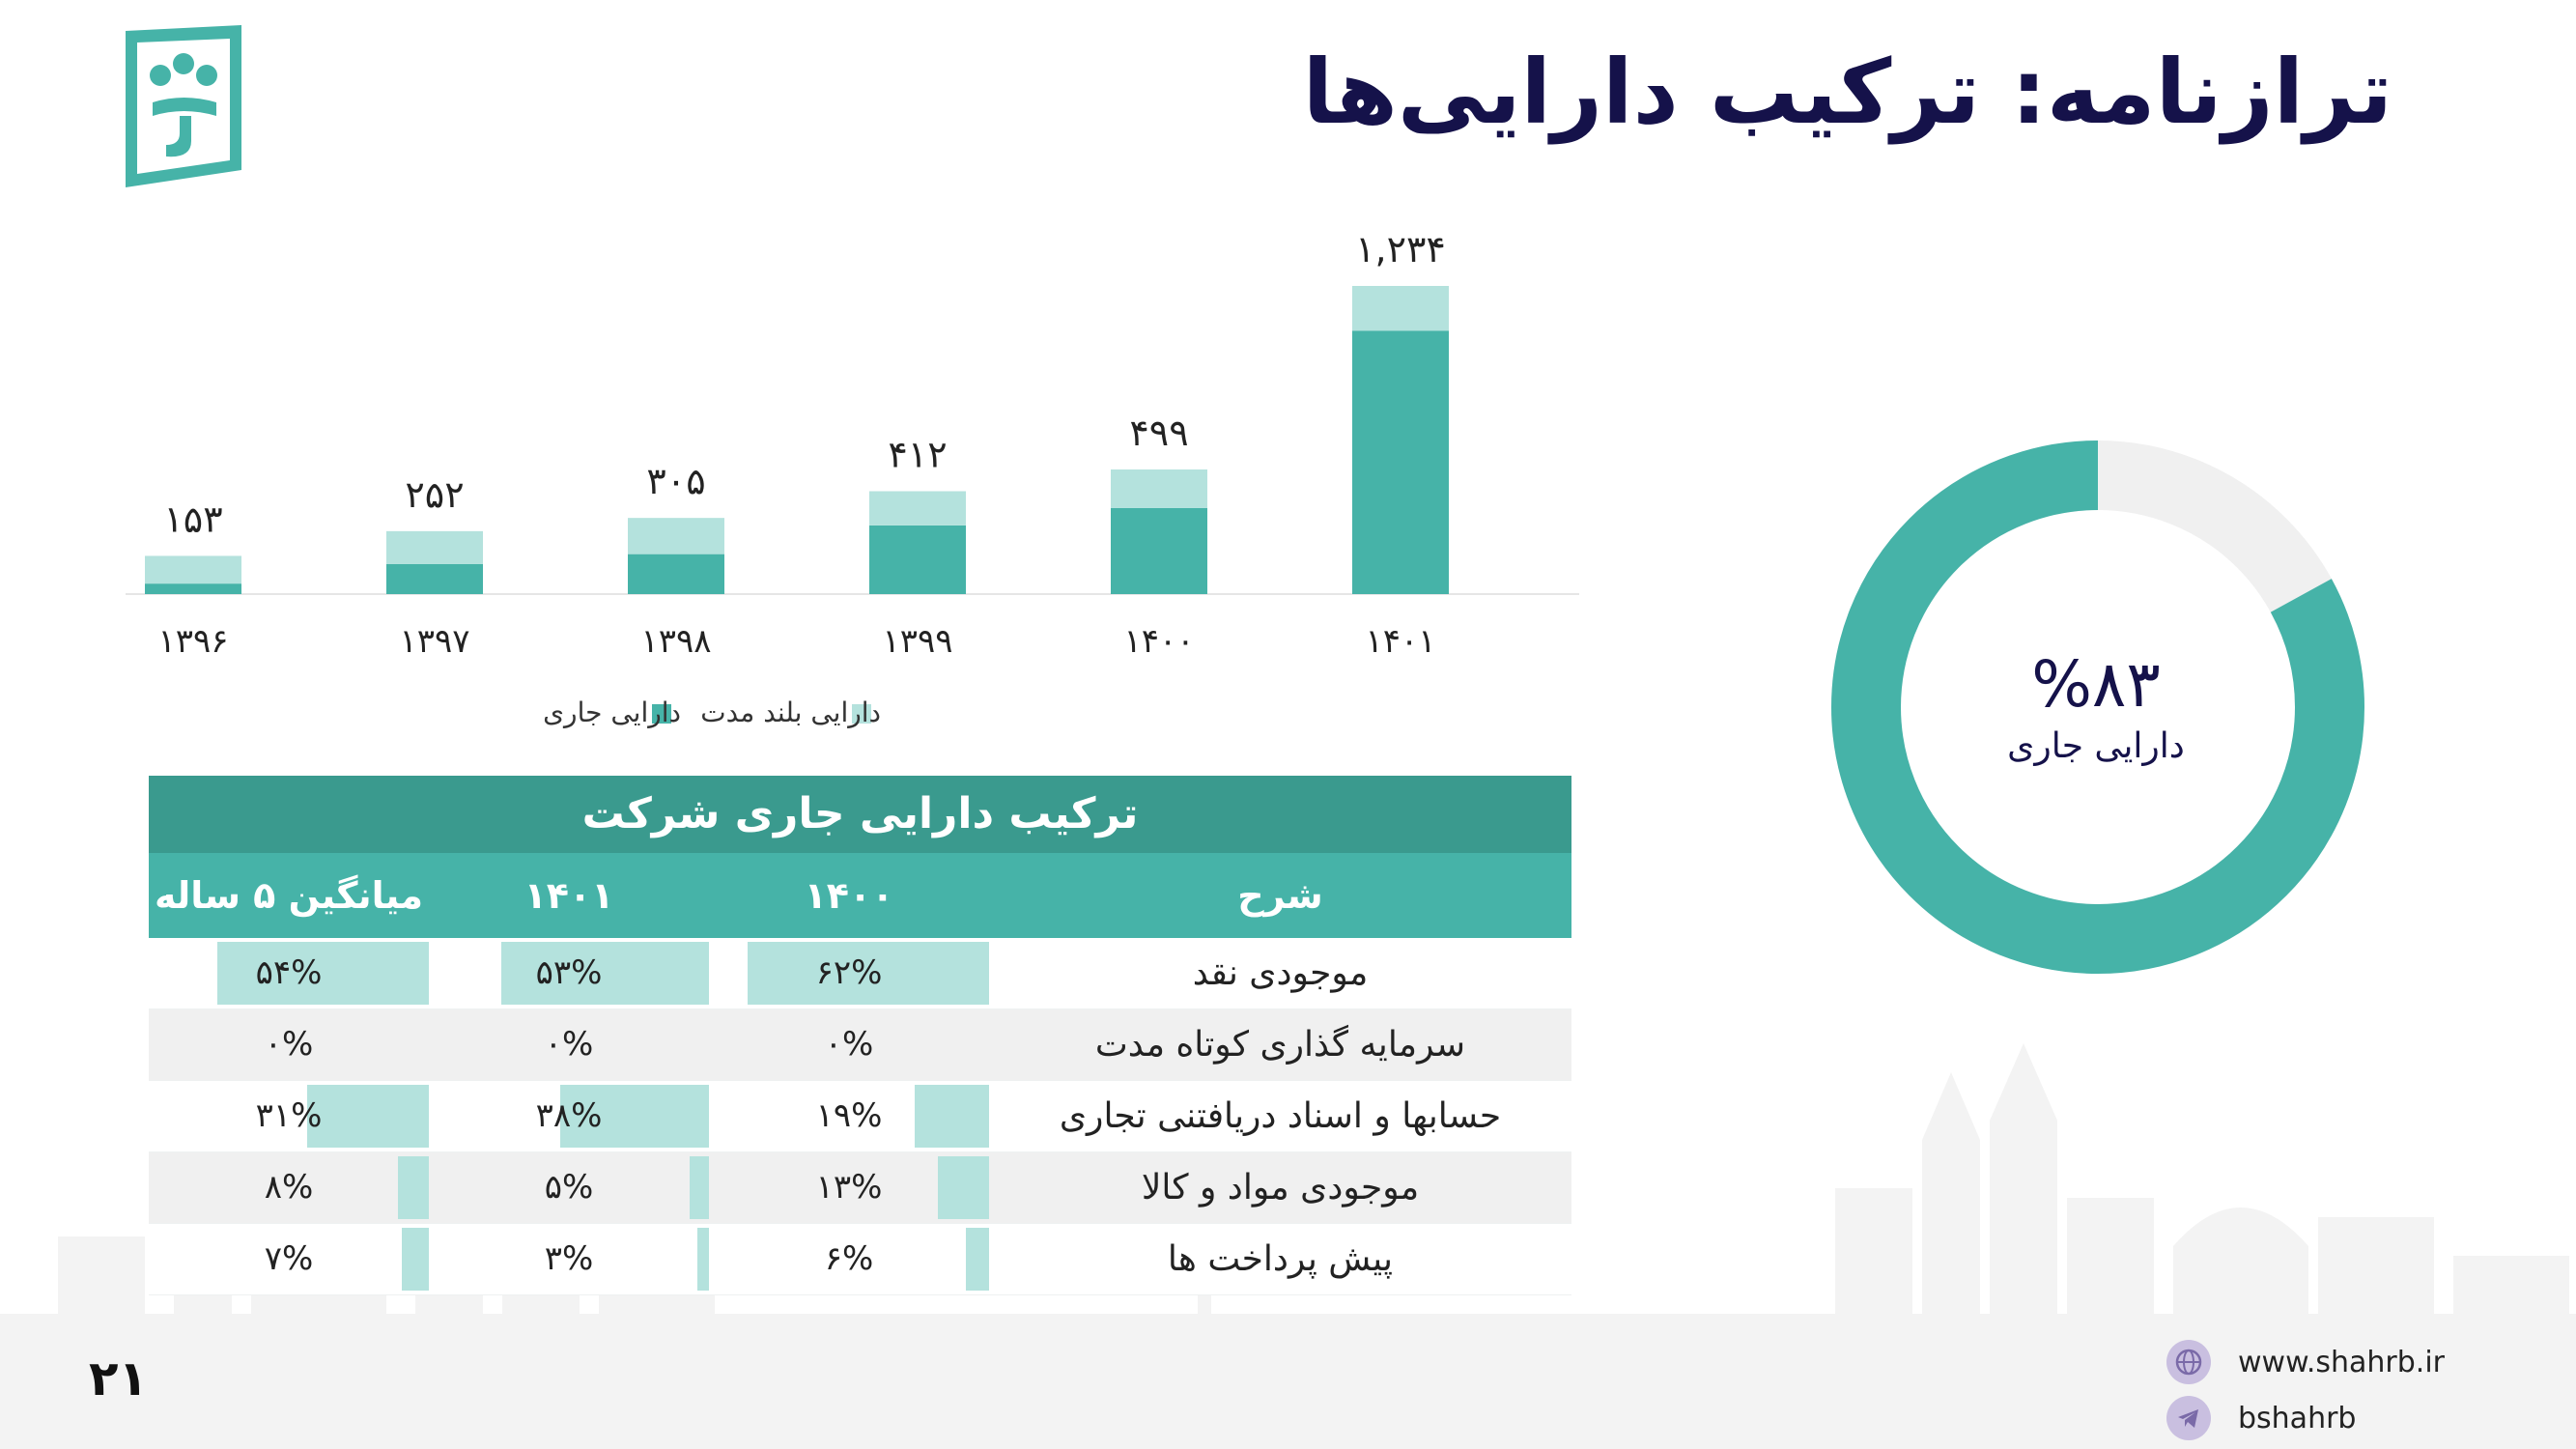 This screenshot has width=2576, height=1449. Describe the element at coordinates (661, 714) in the screenshot. I see `legend-swatch-current` at that location.